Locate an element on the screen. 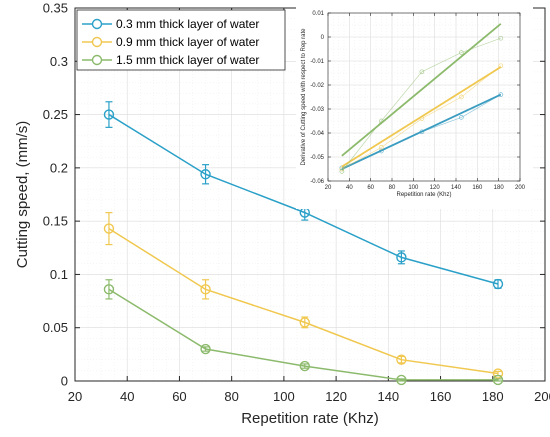 The height and width of the screenshot is (437, 550). y-tick-label: 0.05 is located at coordinates (55, 327).